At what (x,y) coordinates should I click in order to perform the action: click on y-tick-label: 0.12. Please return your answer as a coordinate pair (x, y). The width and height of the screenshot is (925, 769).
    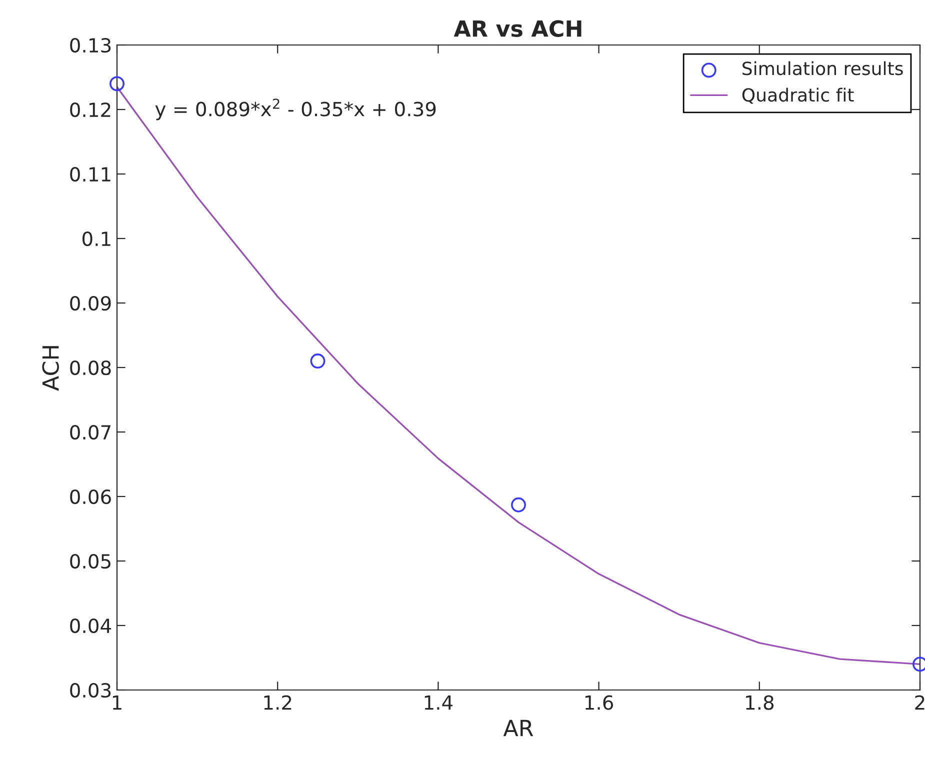
    Looking at the image, I should click on (90, 110).